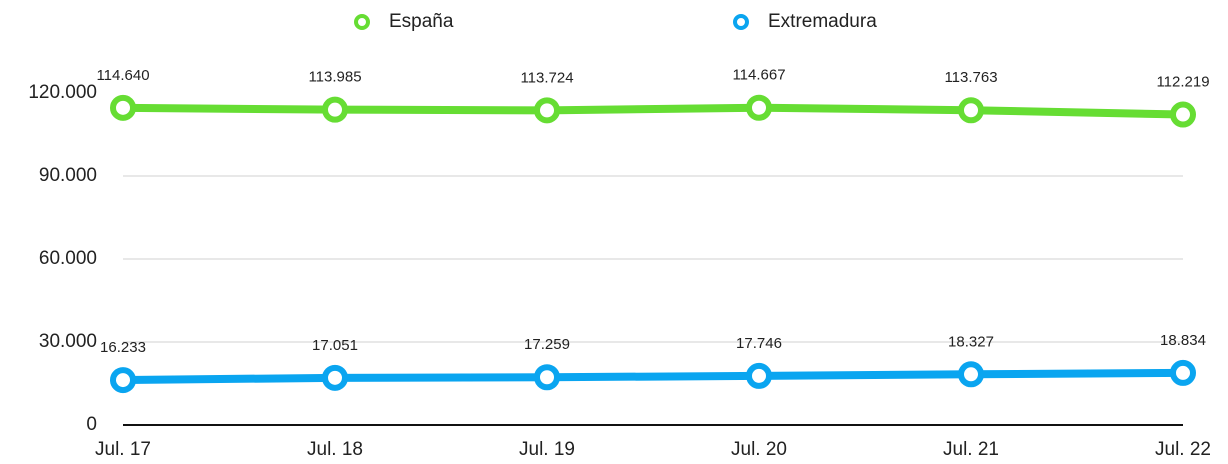  What do you see at coordinates (122, 75) in the screenshot?
I see `data-label: 114.640` at bounding box center [122, 75].